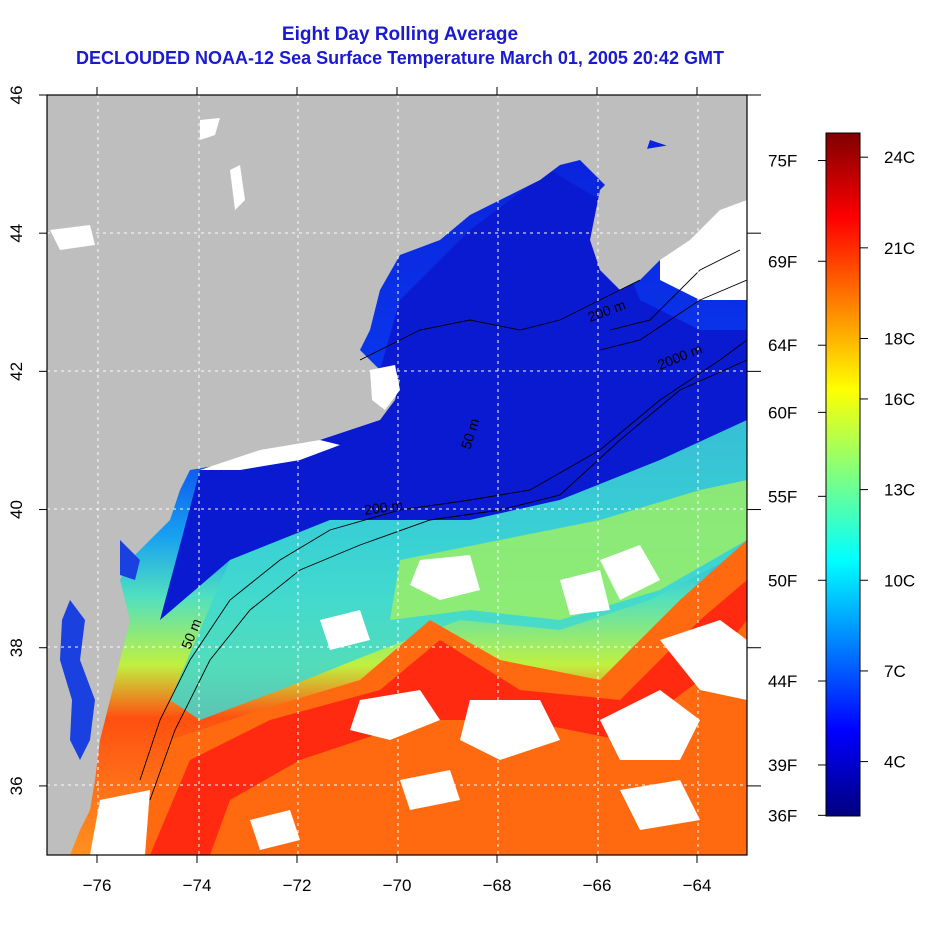 Image resolution: width=950 pixels, height=950 pixels. What do you see at coordinates (16, 785) in the screenshot?
I see `y-tick-label: 36` at bounding box center [16, 785].